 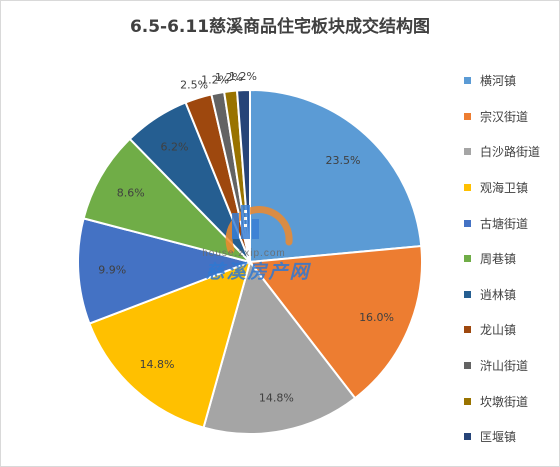 What do you see at coordinates (259, 229) in the screenshot?
I see `watermark-logo` at bounding box center [259, 229].